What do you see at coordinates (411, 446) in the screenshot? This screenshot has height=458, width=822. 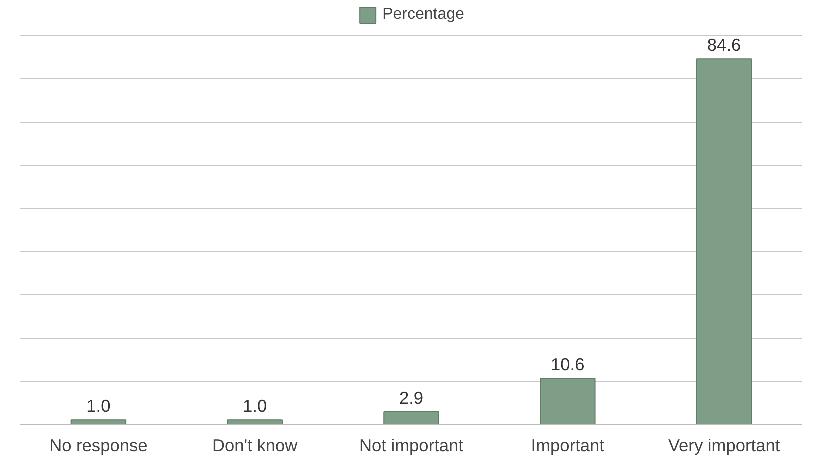 I see `x-tick-label: Not important` at bounding box center [411, 446].